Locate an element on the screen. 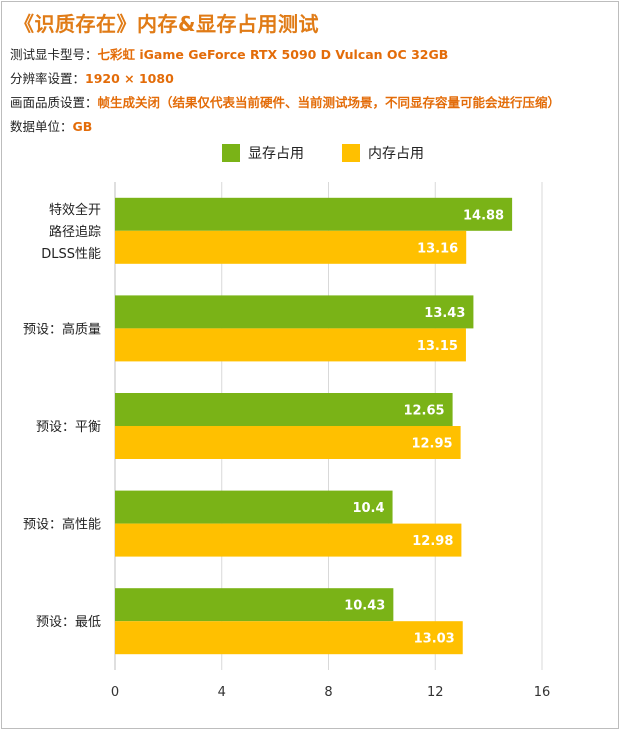 The width and height of the screenshot is (620, 730). info-unit-label: 数据单位： is located at coordinates (41, 126).